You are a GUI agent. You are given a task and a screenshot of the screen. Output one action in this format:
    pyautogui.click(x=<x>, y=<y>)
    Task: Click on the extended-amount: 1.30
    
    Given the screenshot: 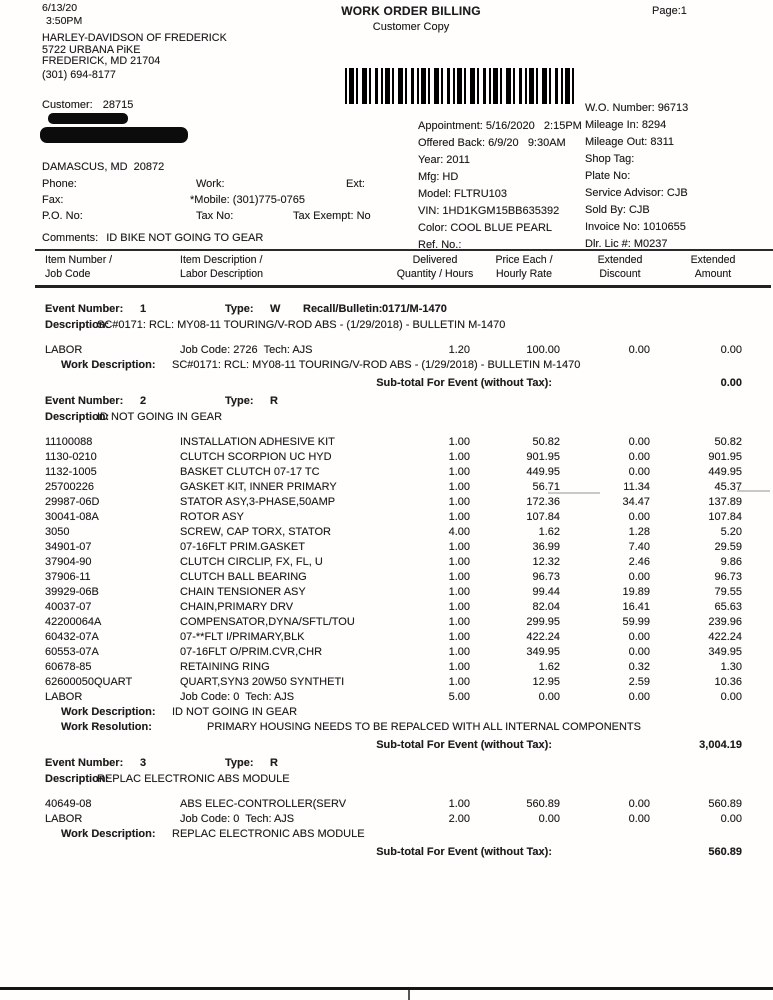 What is the action you would take?
    pyautogui.click(x=731, y=667)
    